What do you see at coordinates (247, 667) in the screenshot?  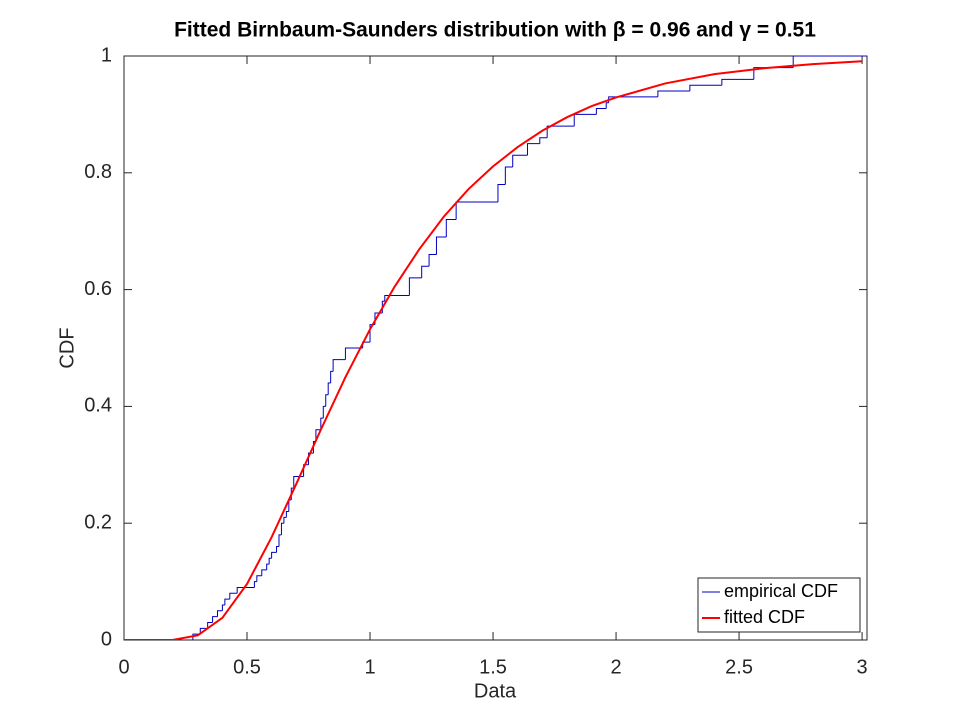 I see `x-tick-label: 0.5` at bounding box center [247, 667].